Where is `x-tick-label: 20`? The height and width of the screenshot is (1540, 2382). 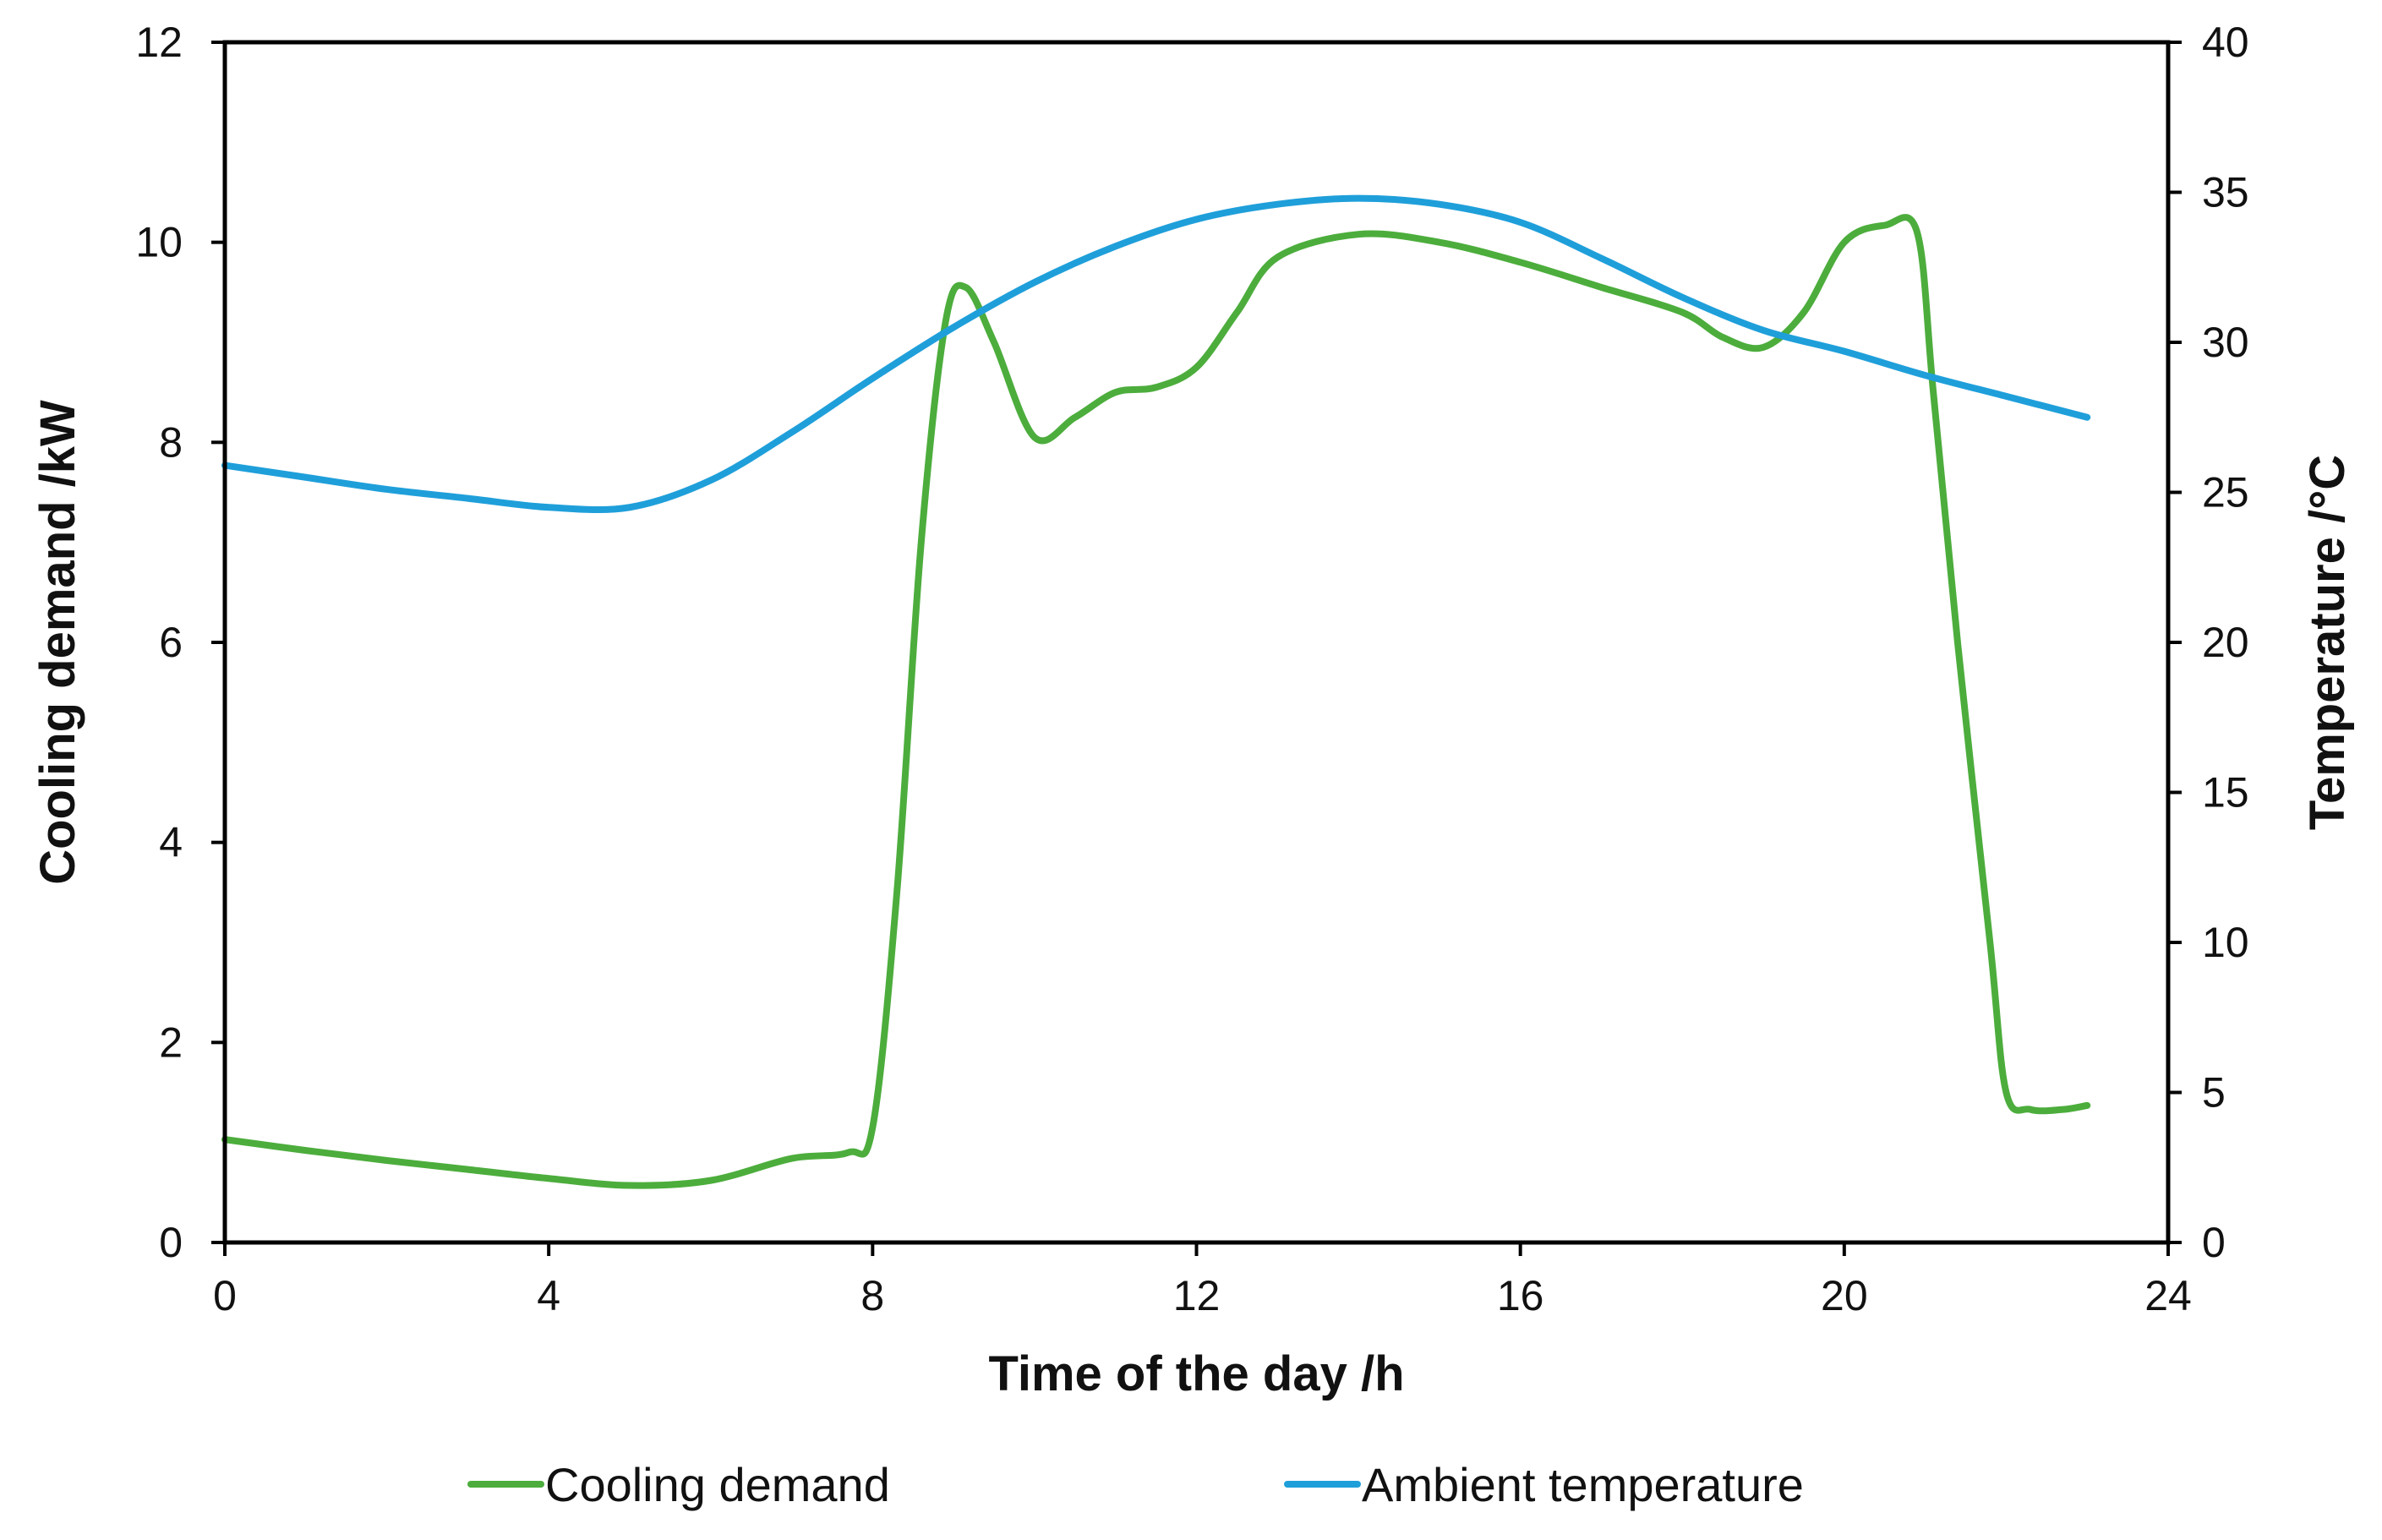
x-tick-label: 20 is located at coordinates (1845, 1295).